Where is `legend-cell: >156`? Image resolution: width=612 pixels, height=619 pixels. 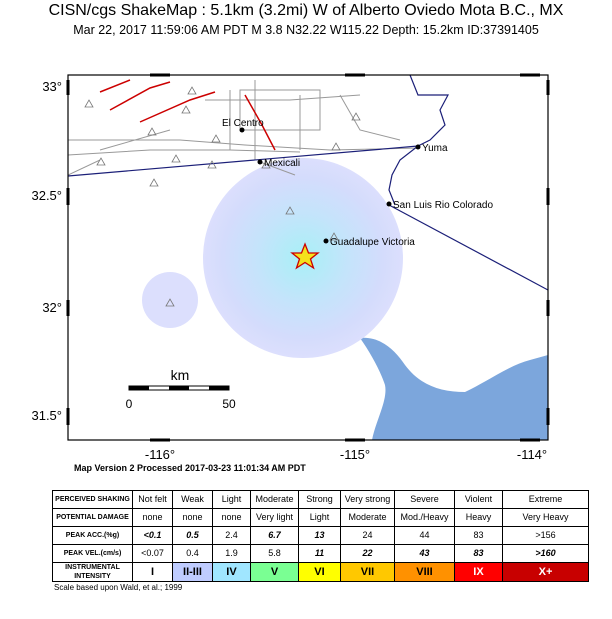 legend-cell: >156 is located at coordinates (545, 535).